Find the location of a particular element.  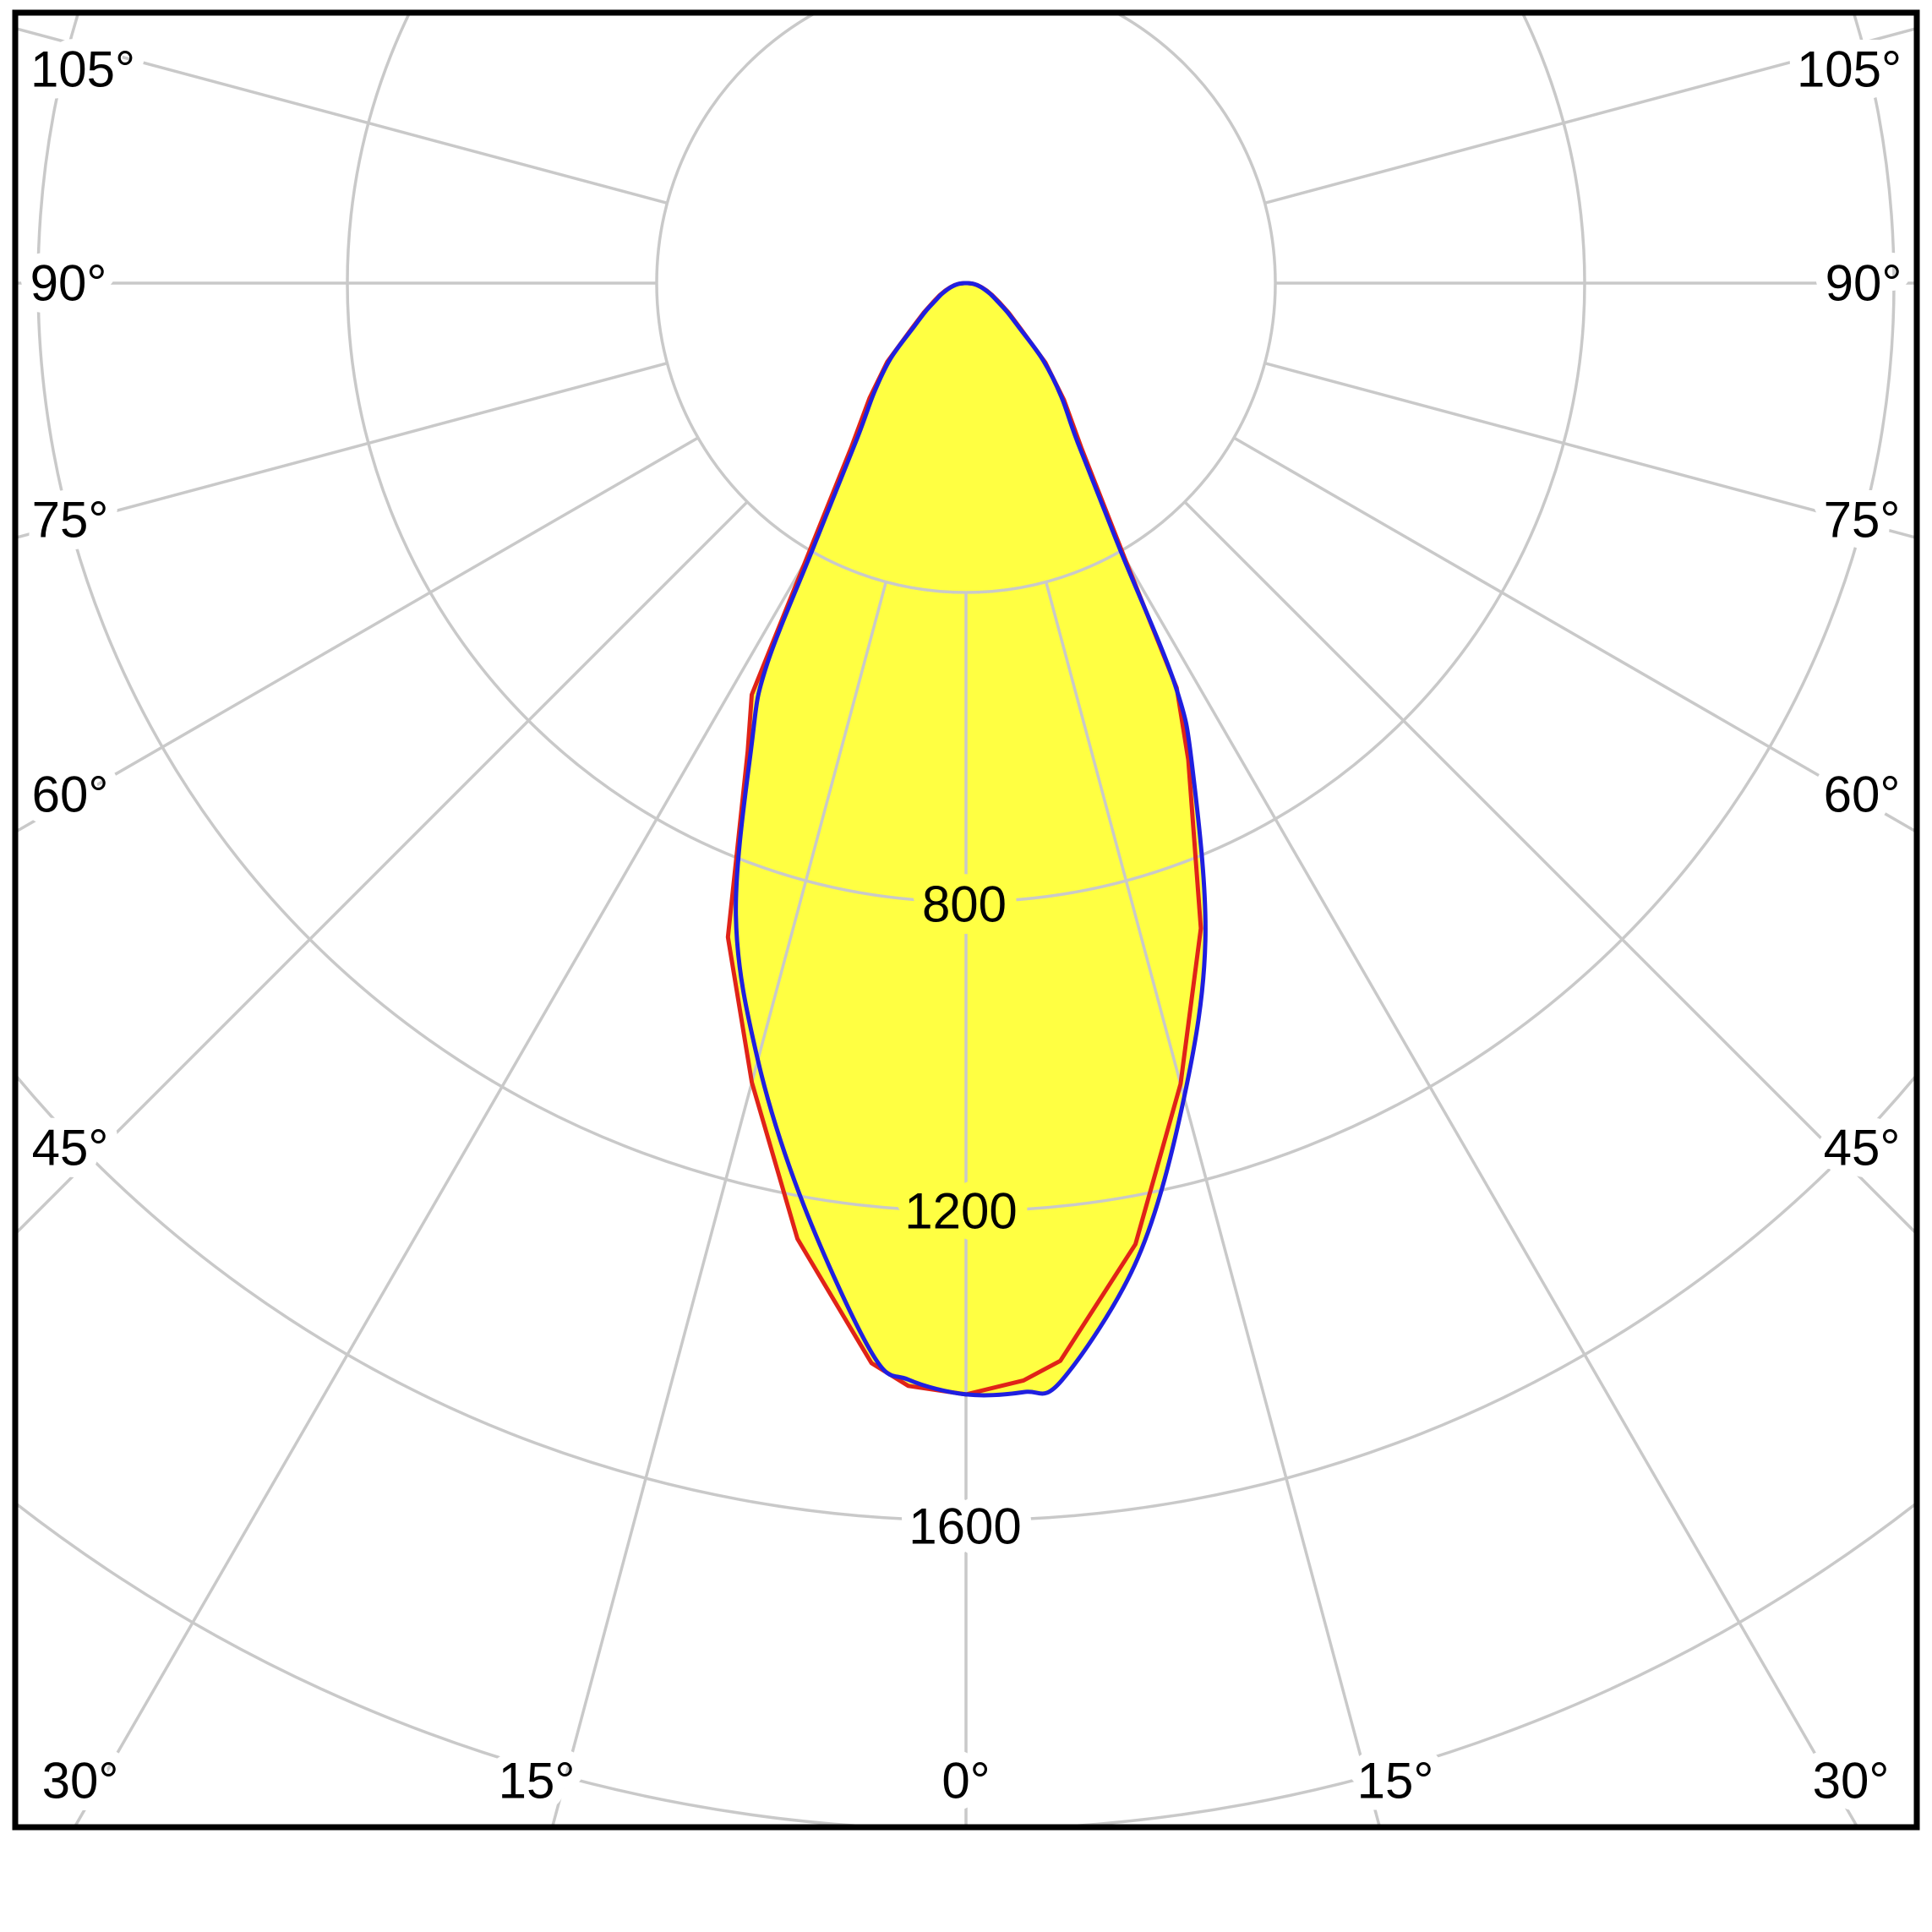

grid-ray--75 is located at coordinates (341, 451).